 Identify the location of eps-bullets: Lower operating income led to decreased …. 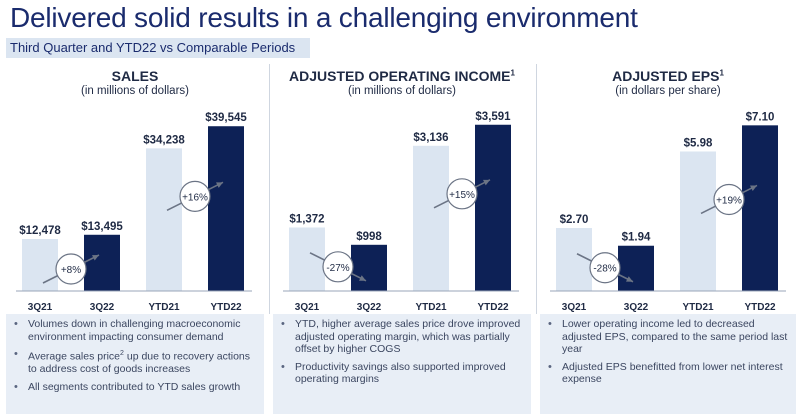
(668, 364).